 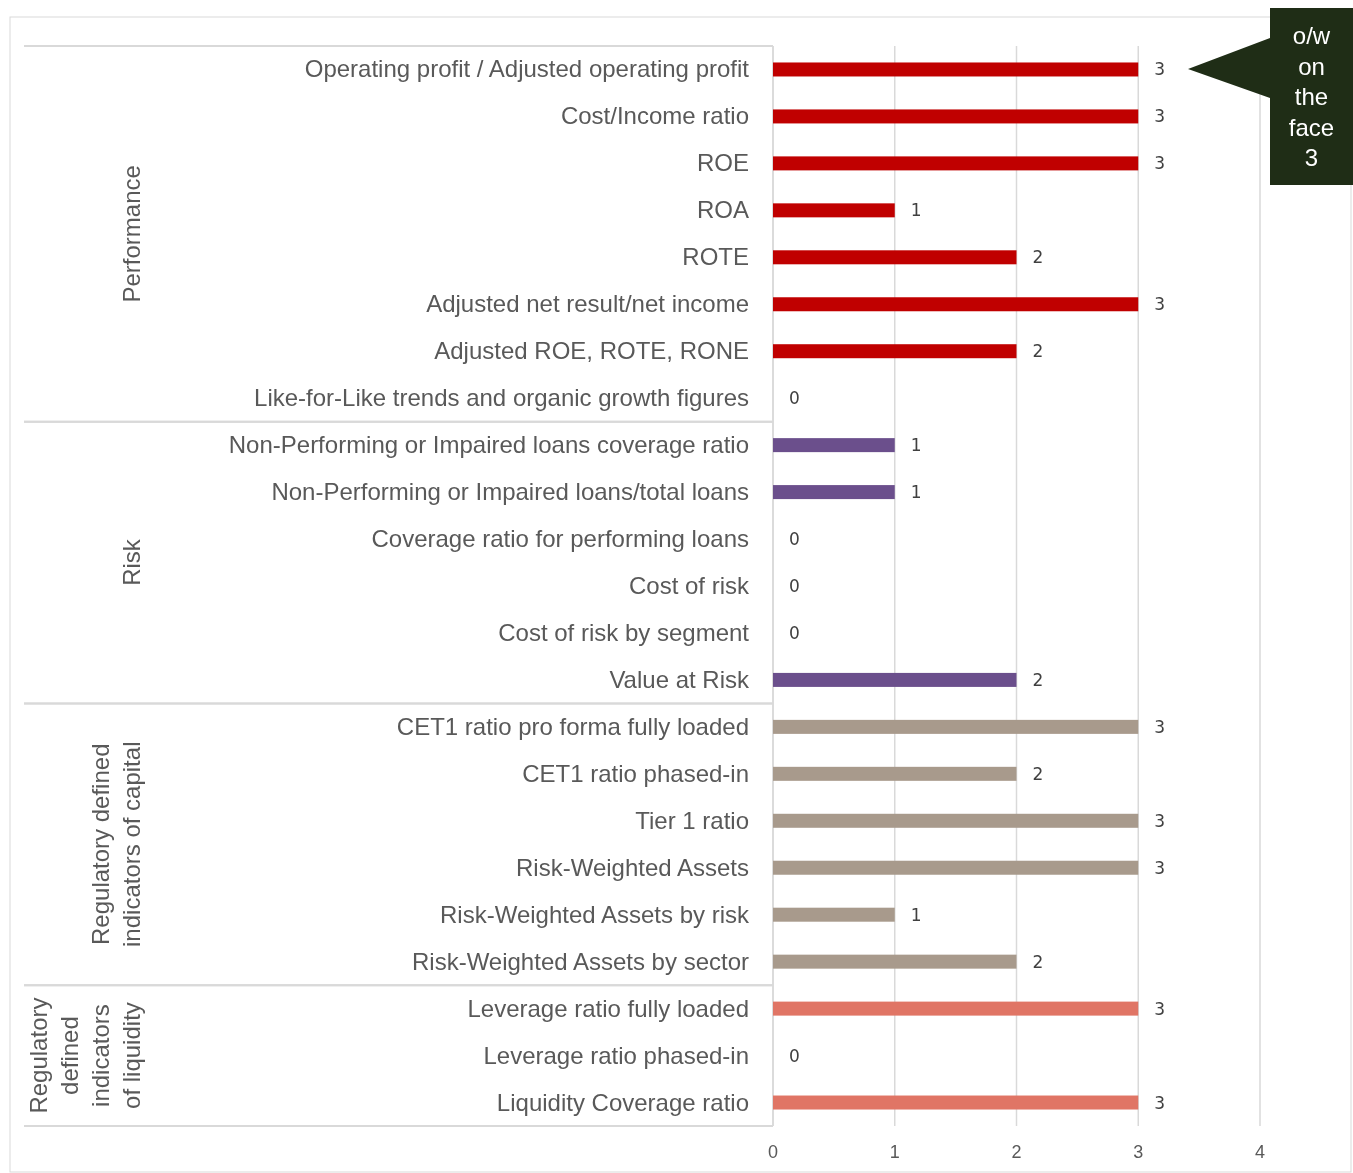 I want to click on y-tick-label: CET1 ratio pro forma fully loaded, so click(x=572, y=726).